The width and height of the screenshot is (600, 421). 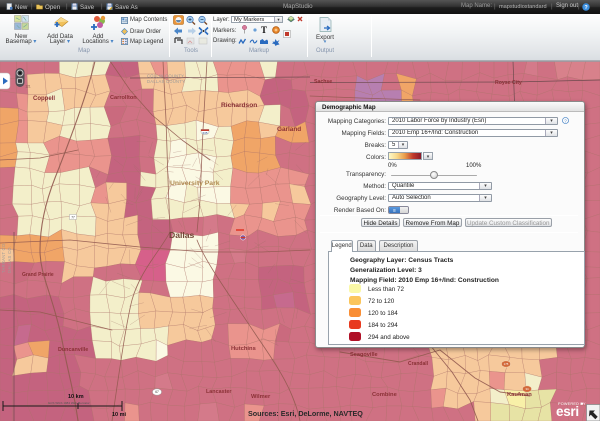 What do you see at coordinates (527, 389) in the screenshot?
I see `svg-text: 34` at bounding box center [527, 389].